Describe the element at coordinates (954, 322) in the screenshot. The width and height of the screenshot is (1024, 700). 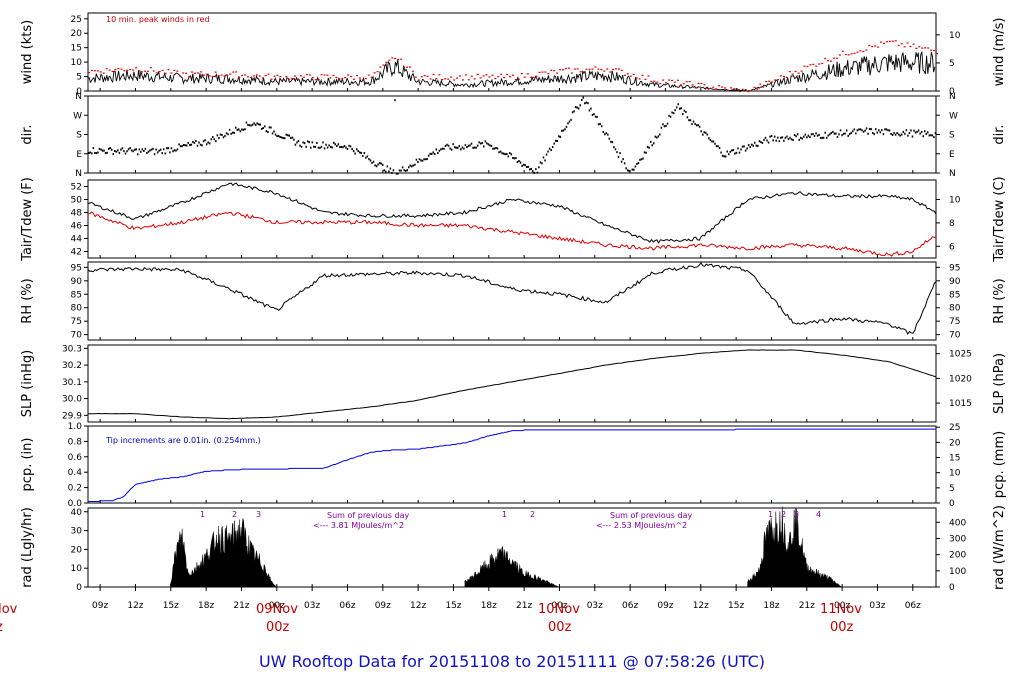
I see `y-tick-label-right: 75` at that location.